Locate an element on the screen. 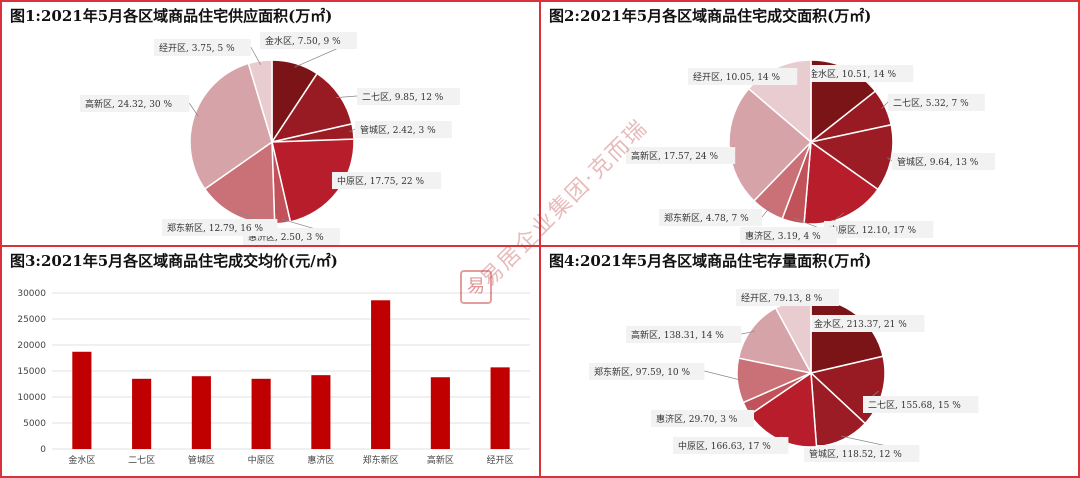 This screenshot has width=1080, height=478. pie-data-label: 郑东新区, 12.79, 16 % is located at coordinates (220, 227).